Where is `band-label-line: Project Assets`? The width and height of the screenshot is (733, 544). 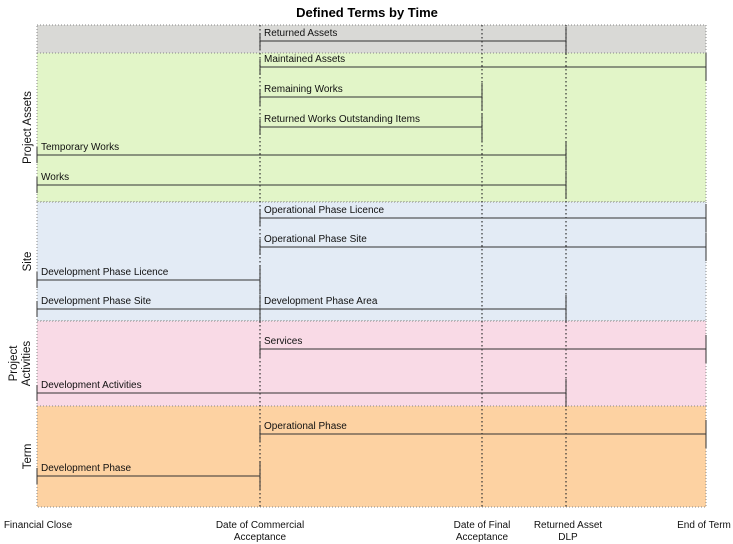
band-label-line: Project Assets is located at coordinates (28, 127).